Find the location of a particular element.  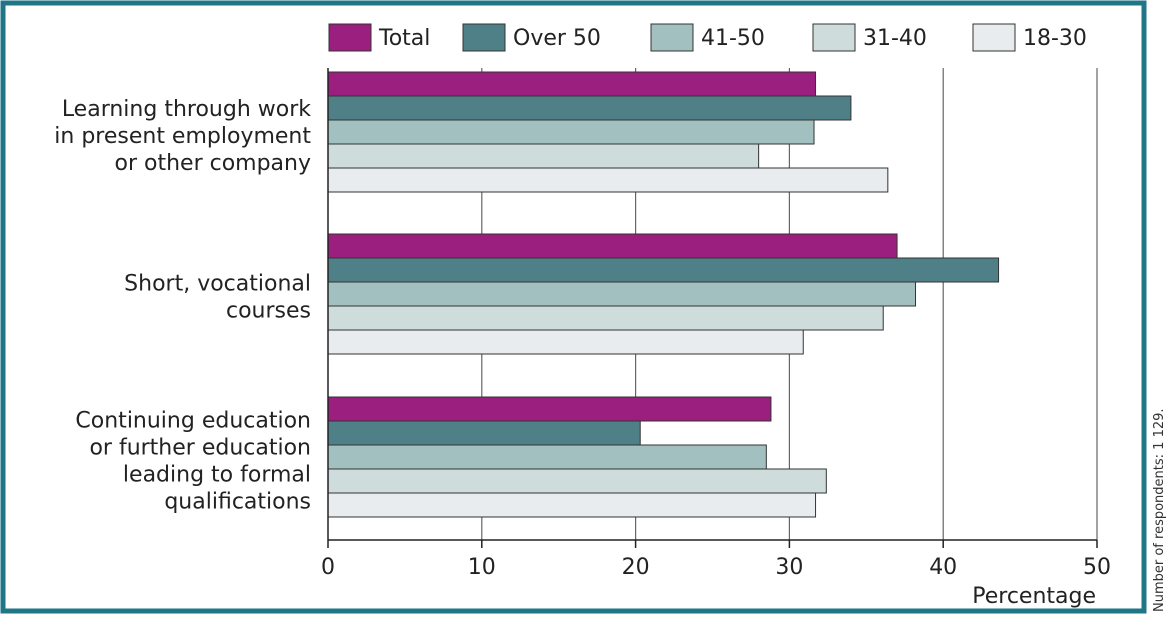

x-tick-label-20: 20 is located at coordinates (636, 567).